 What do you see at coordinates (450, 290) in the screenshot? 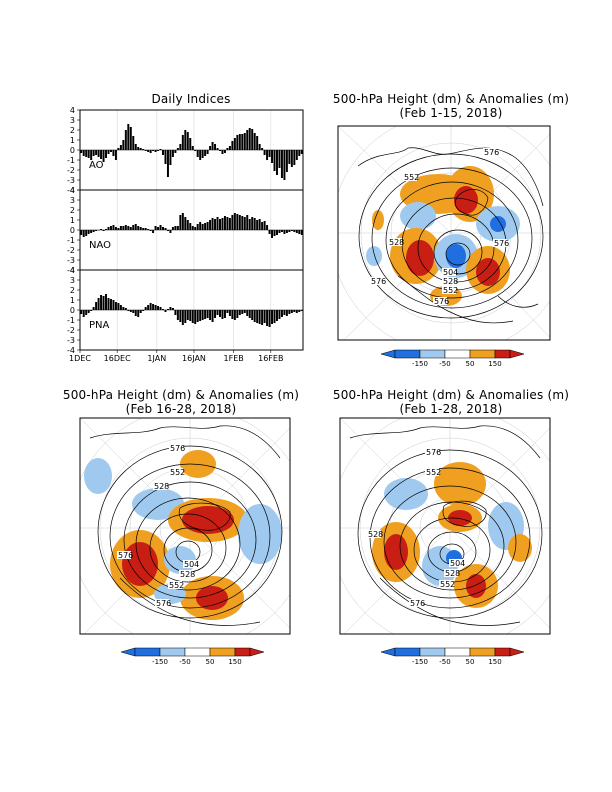
I see `map1-contour-label-8: 552` at bounding box center [450, 290].